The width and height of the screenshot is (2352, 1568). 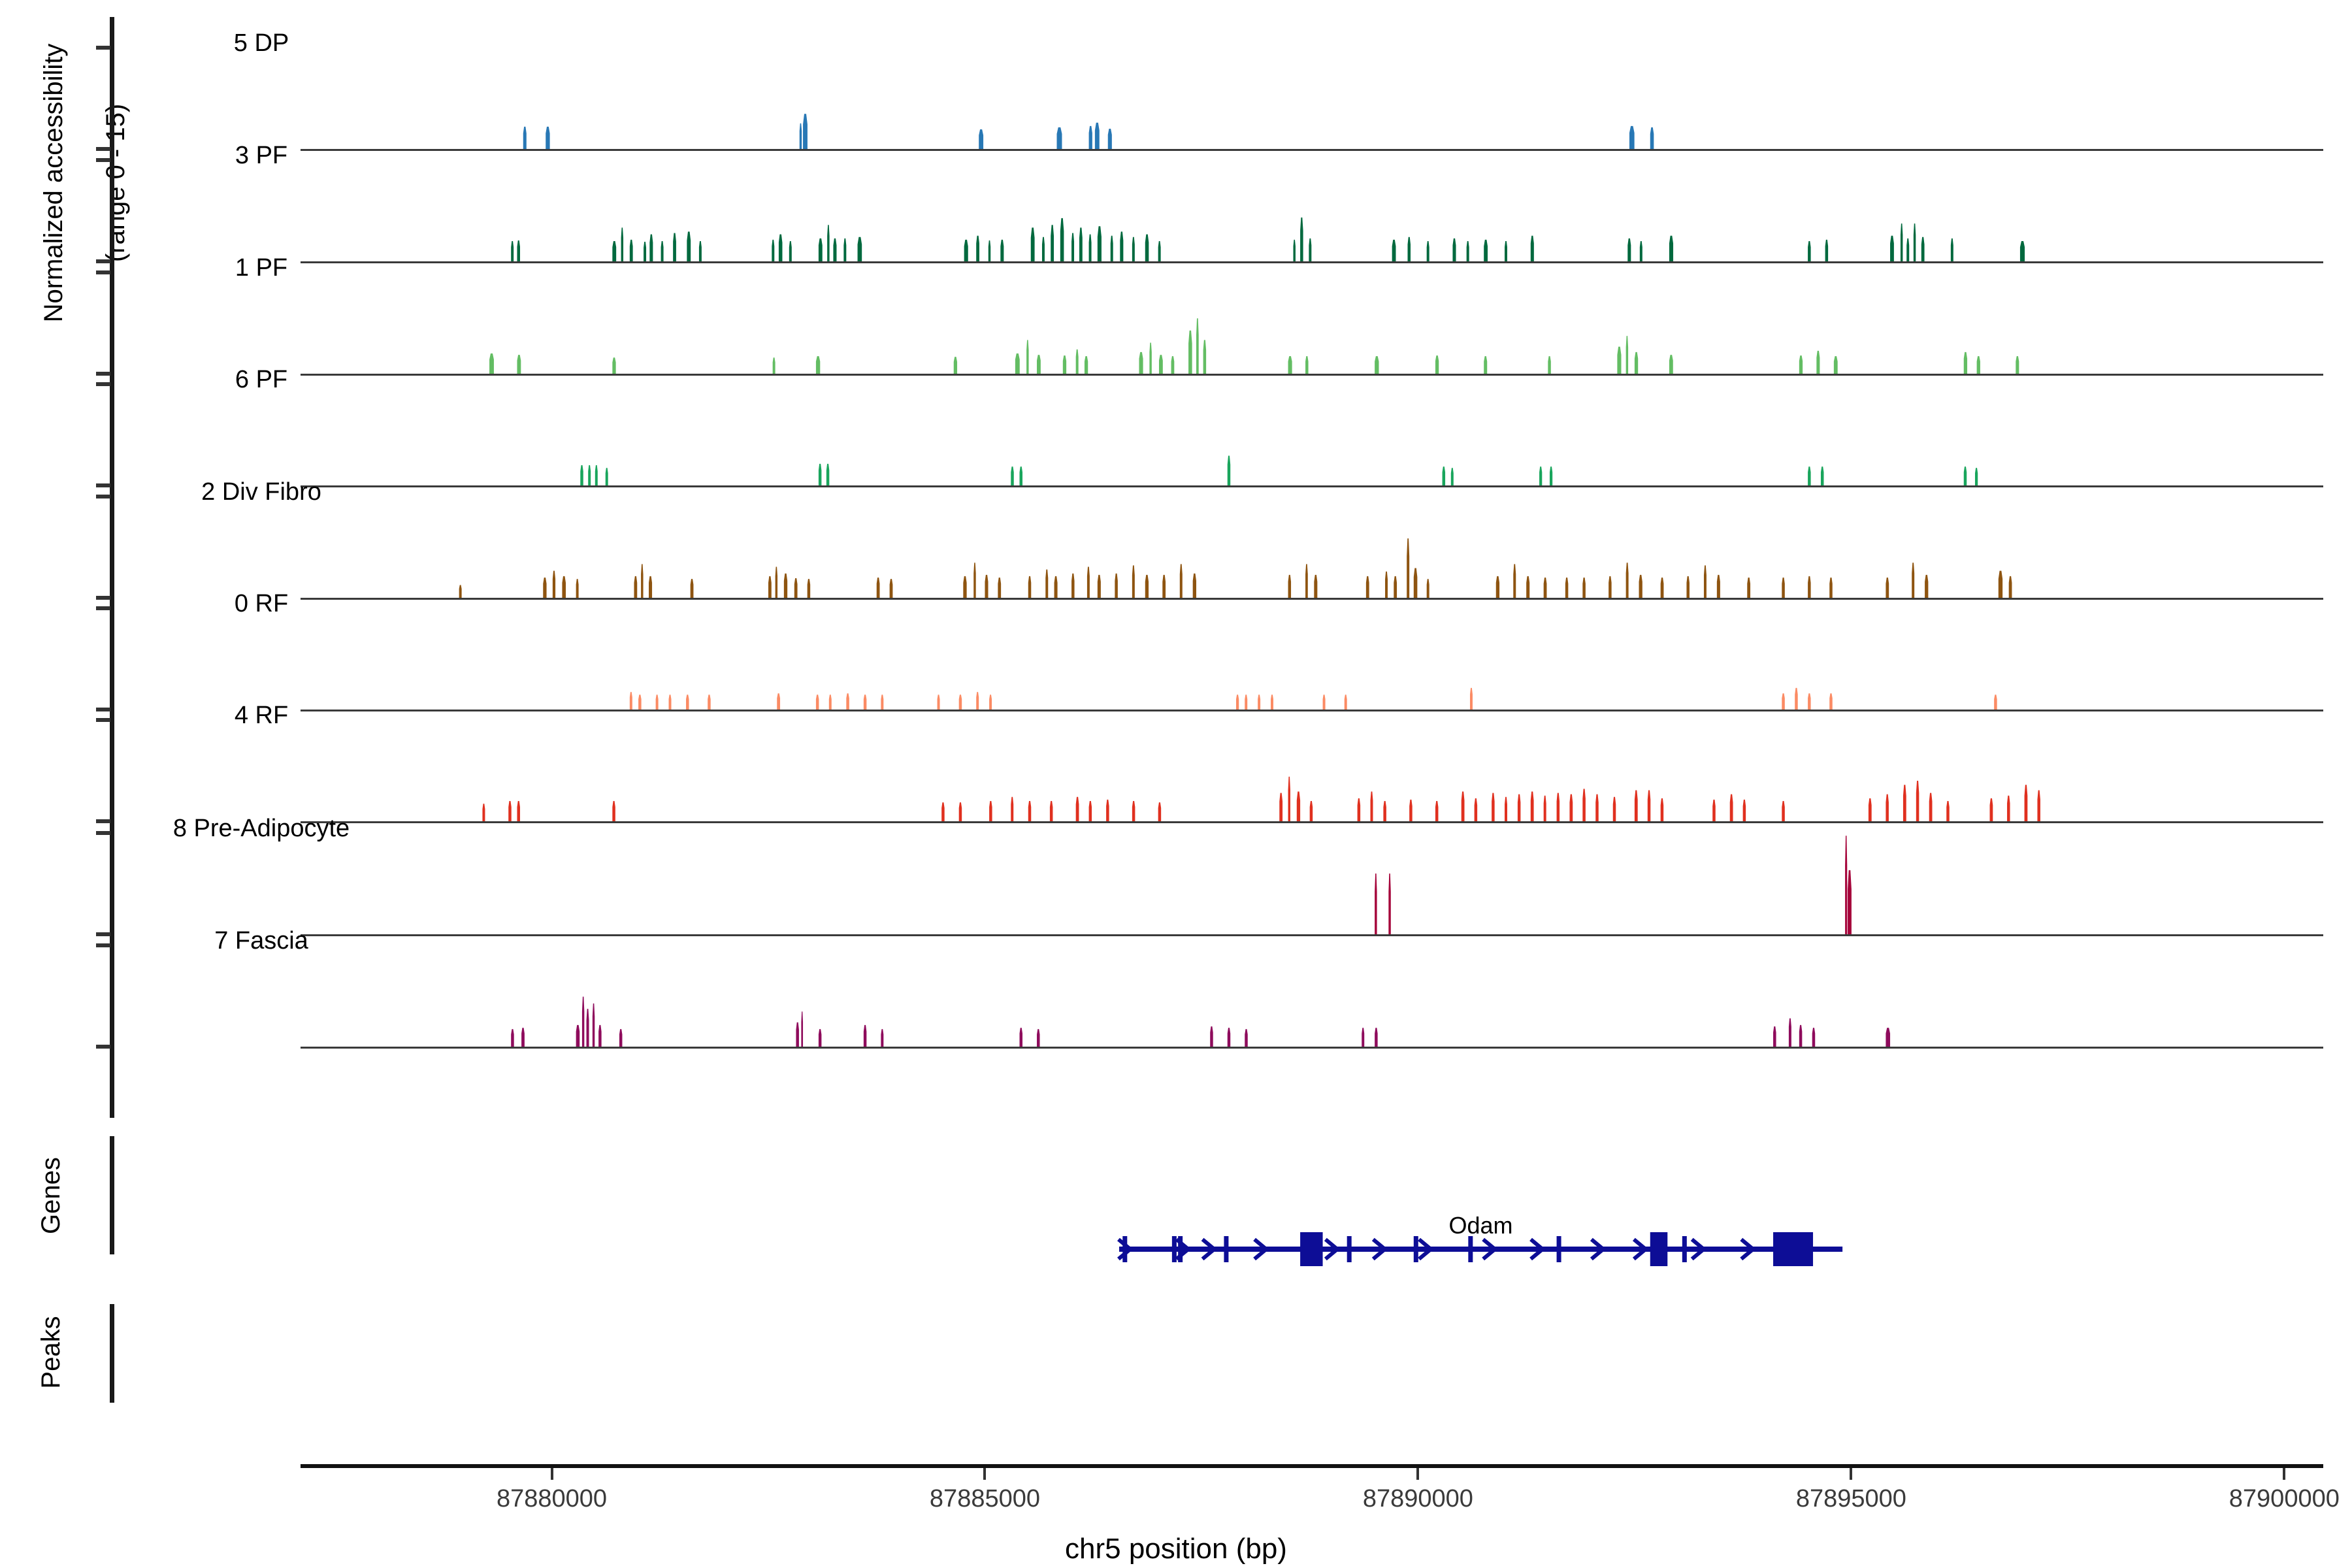 I want to click on coverage-signal-5-dp, so click(x=1088, y=131).